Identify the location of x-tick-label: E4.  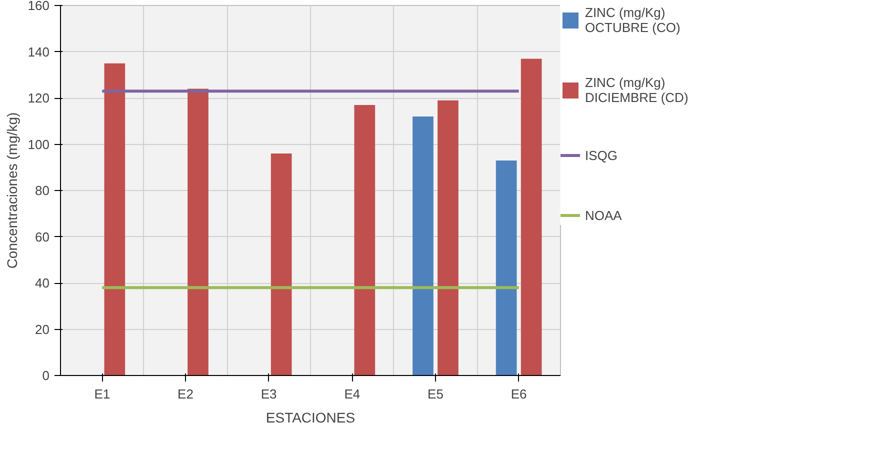
(352, 394).